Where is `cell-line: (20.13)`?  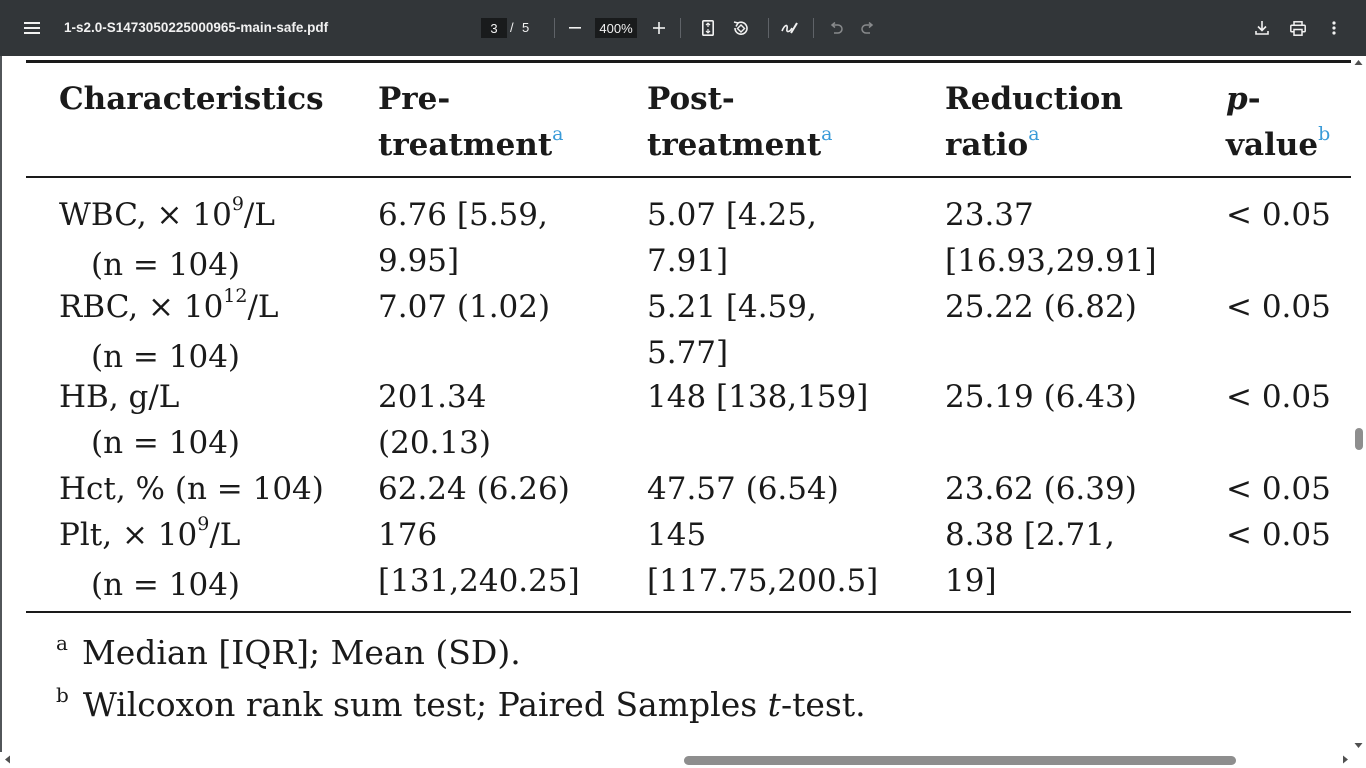
cell-line: (20.13) is located at coordinates (434, 443).